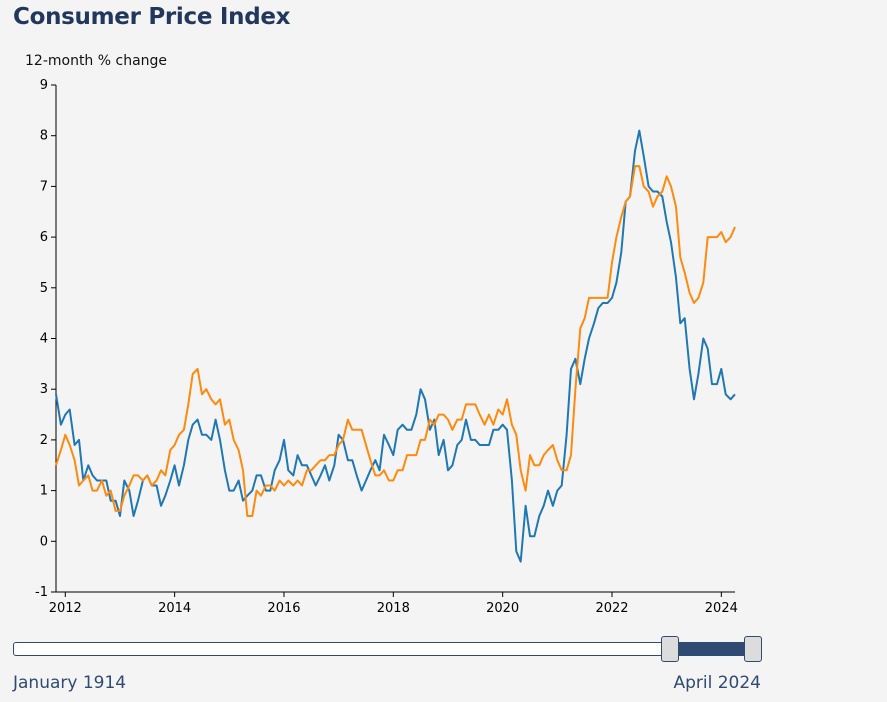 The height and width of the screenshot is (702, 887). What do you see at coordinates (174, 608) in the screenshot?
I see `x-tick-label: 2014` at bounding box center [174, 608].